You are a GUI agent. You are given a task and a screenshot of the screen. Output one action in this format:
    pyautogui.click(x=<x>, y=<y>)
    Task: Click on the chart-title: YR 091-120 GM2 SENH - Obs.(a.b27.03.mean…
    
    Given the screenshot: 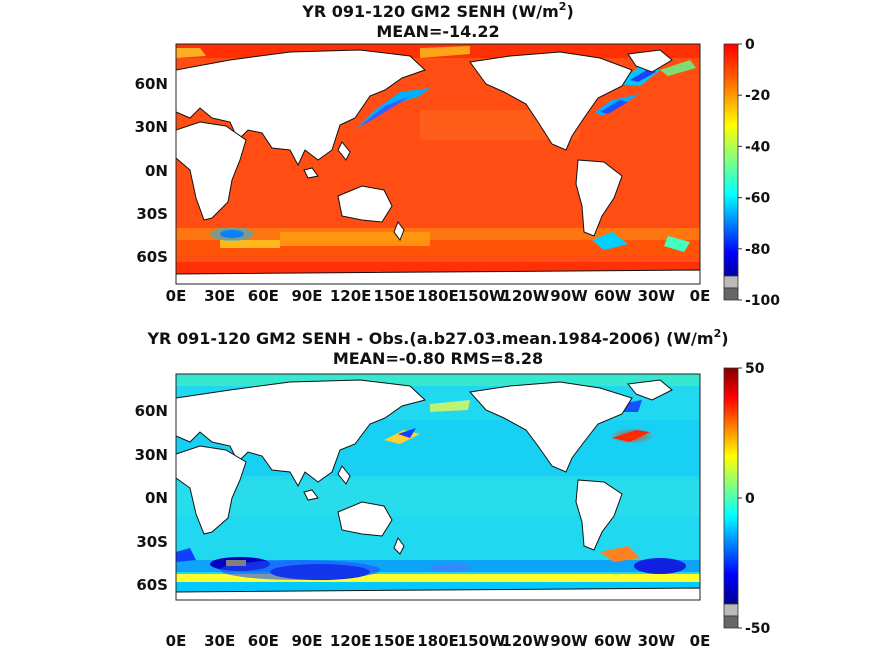 What is the action you would take?
    pyautogui.click(x=437, y=337)
    